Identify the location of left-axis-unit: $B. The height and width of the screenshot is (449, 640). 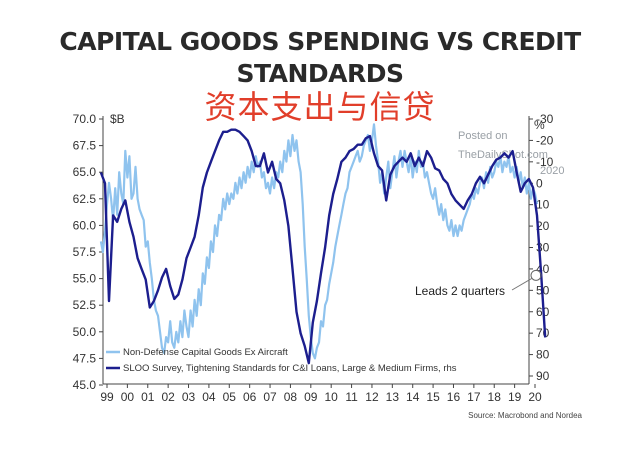
(117, 119).